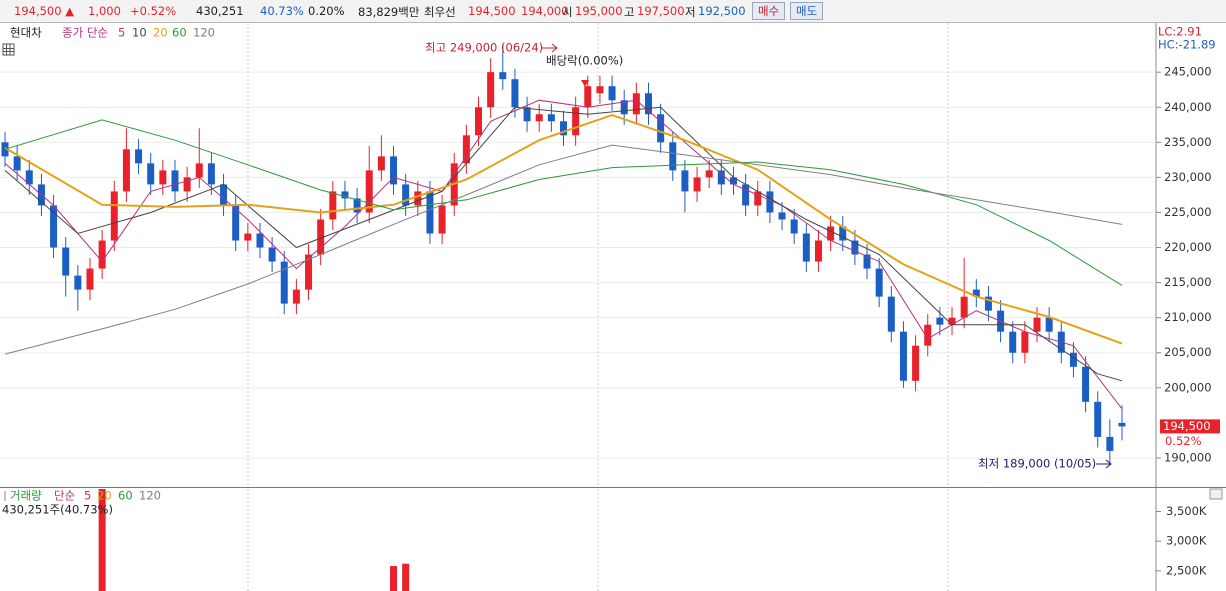  I want to click on quote-field: 저, so click(690, 12).